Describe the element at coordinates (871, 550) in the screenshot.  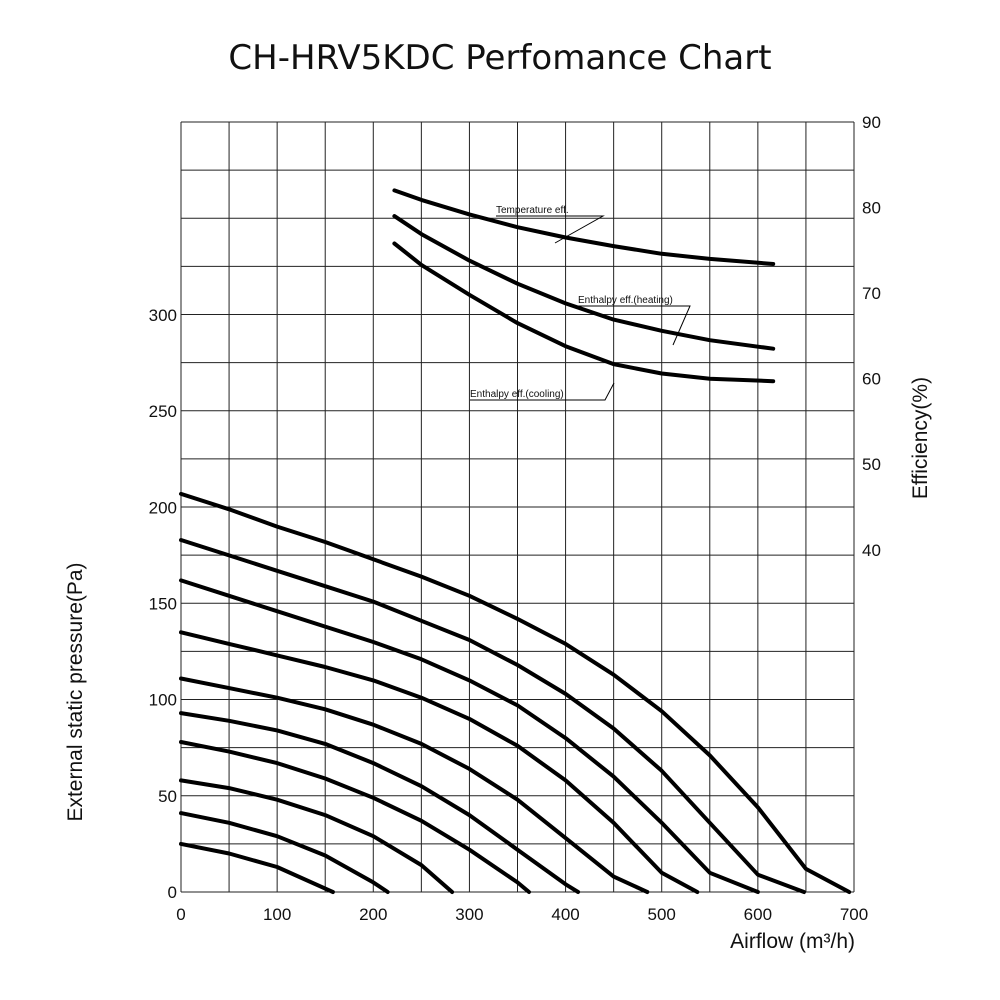
I see `y-right-tick-label: 40` at that location.